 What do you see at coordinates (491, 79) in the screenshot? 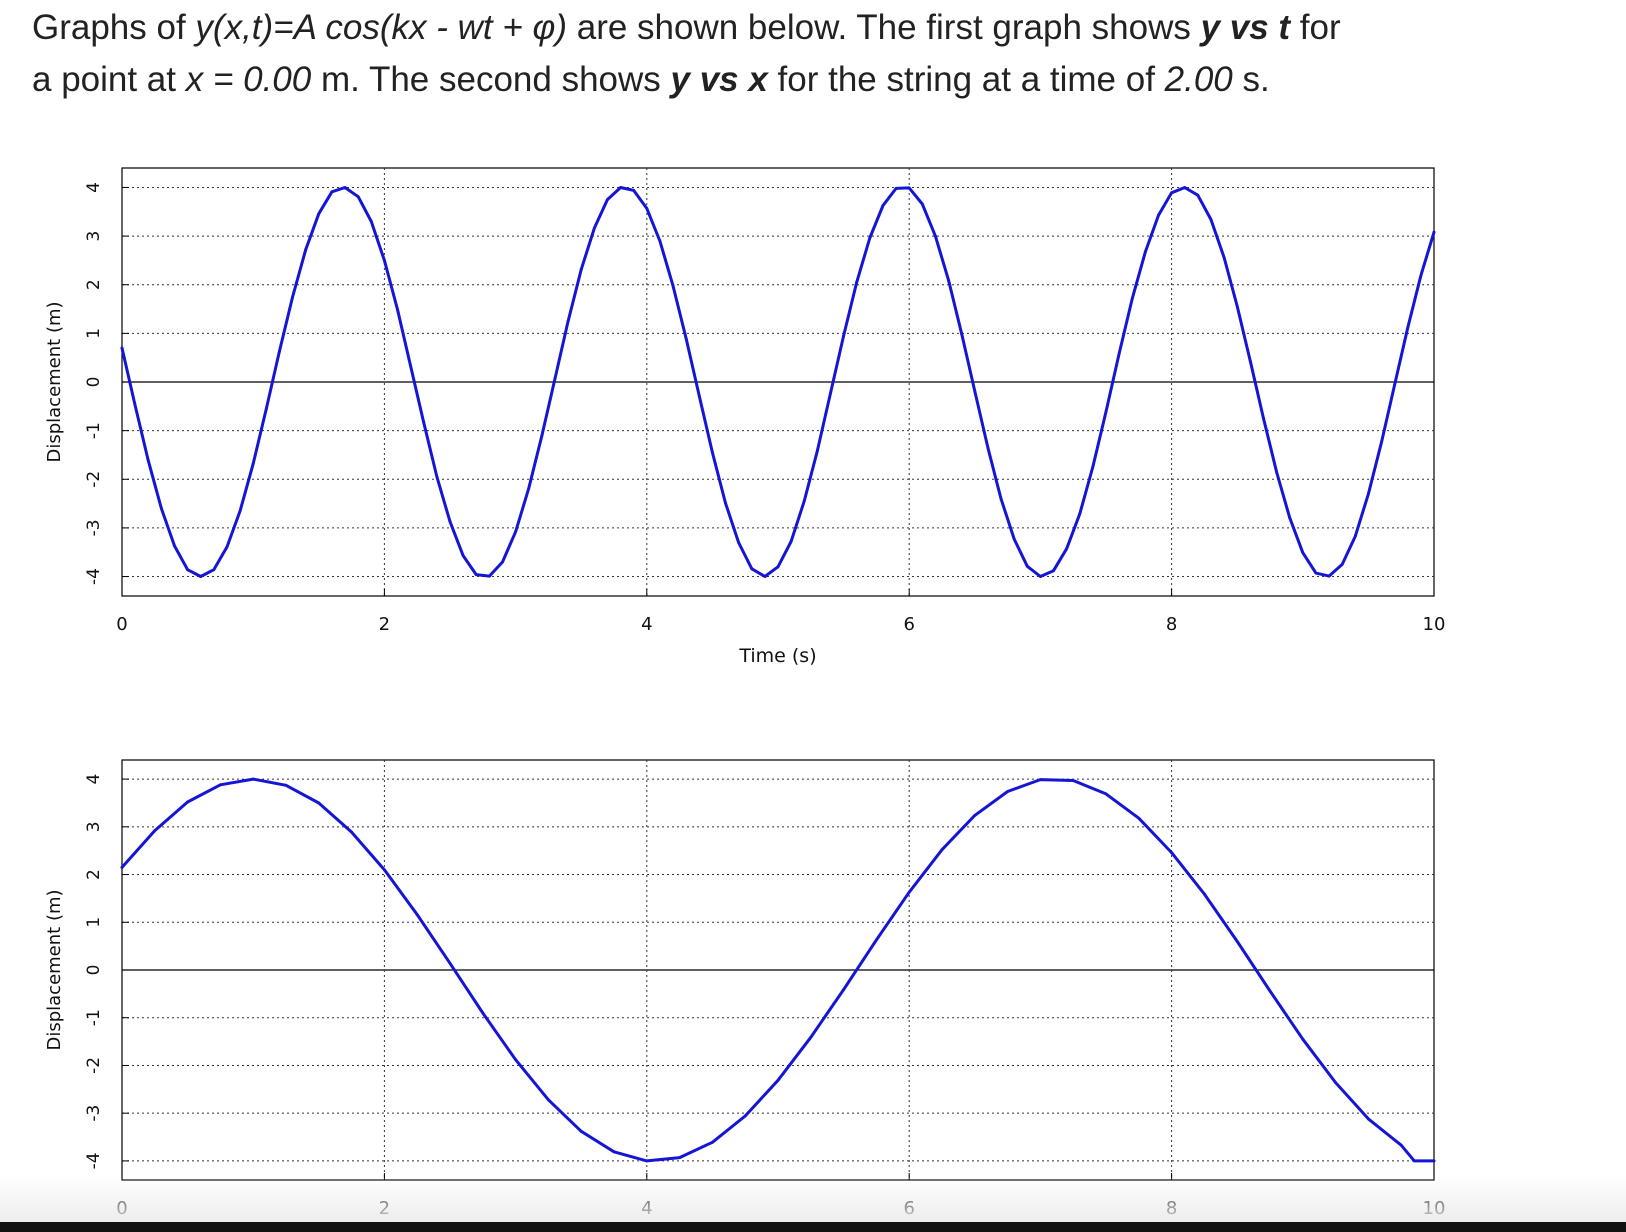
I see `statement-text: m. The second shows` at bounding box center [491, 79].